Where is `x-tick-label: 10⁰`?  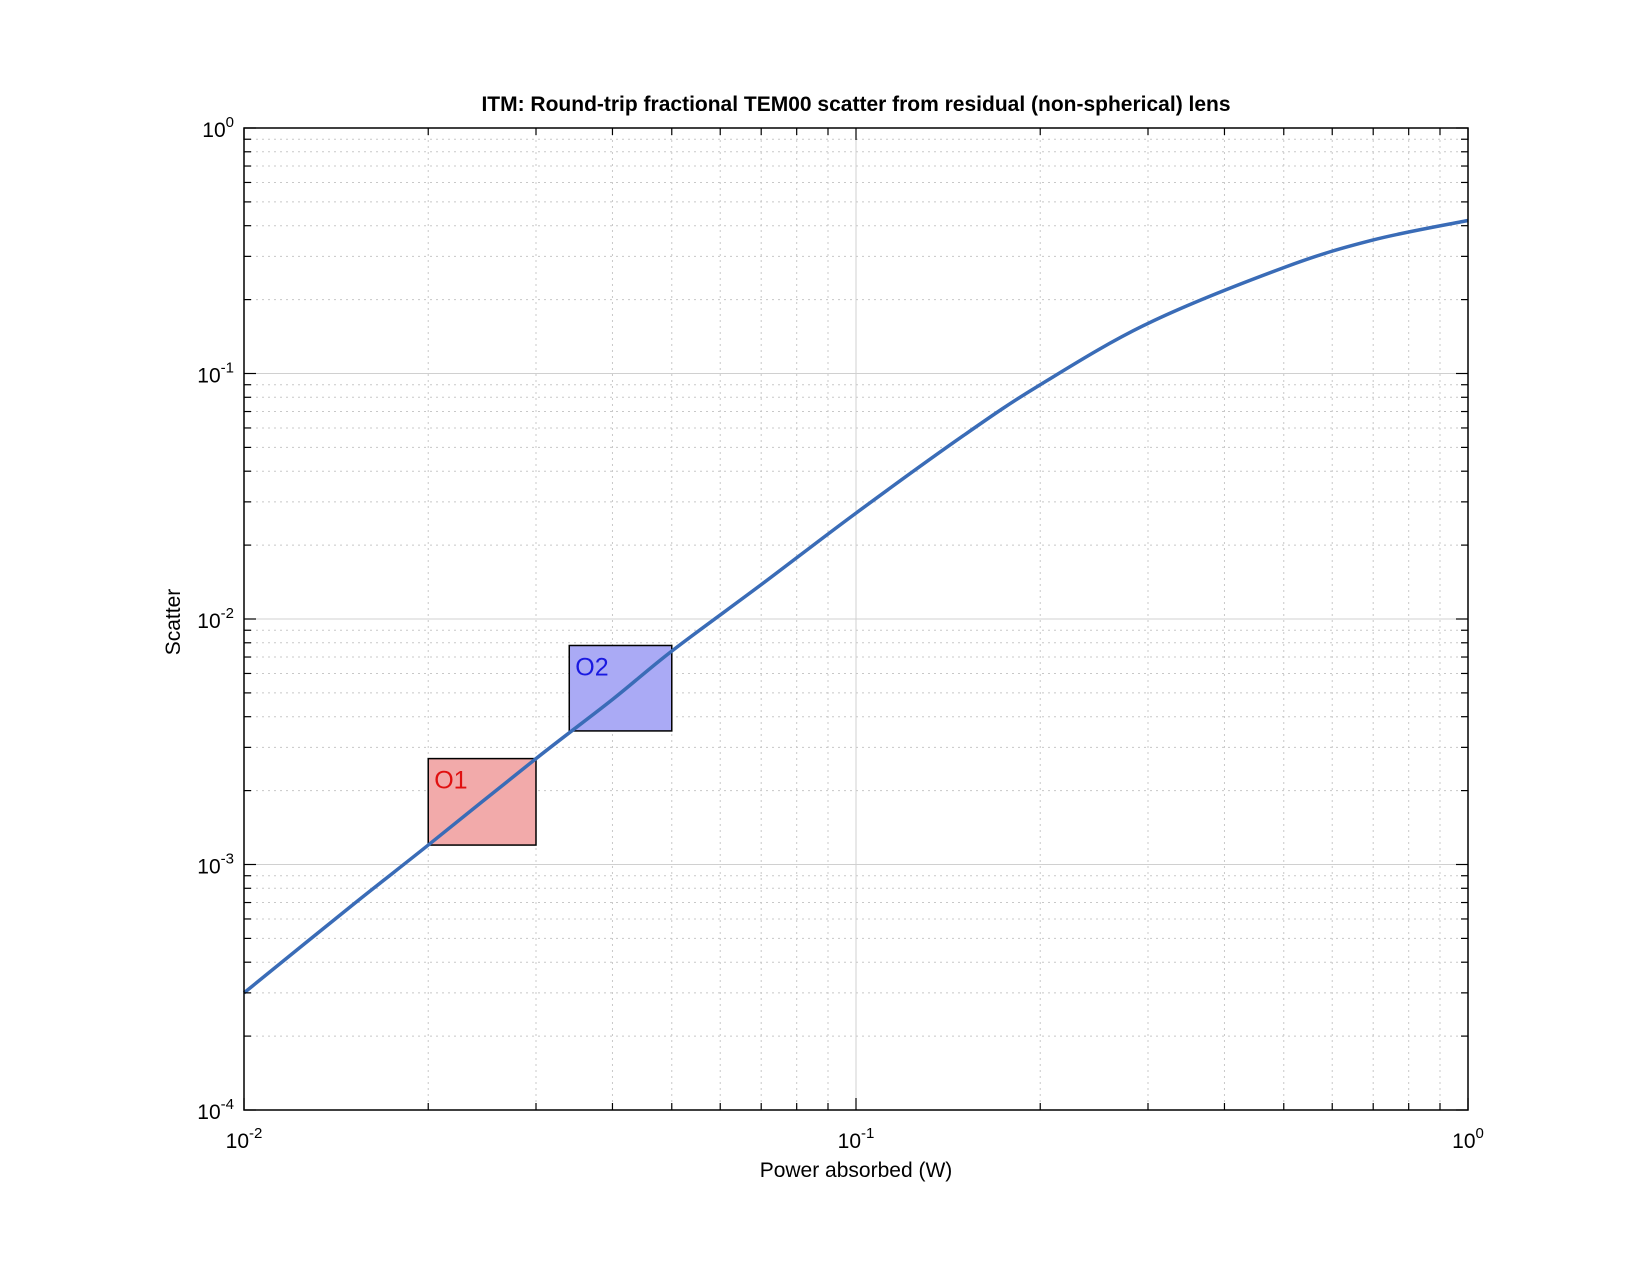
x-tick-label: 10⁰ is located at coordinates (1468, 1139).